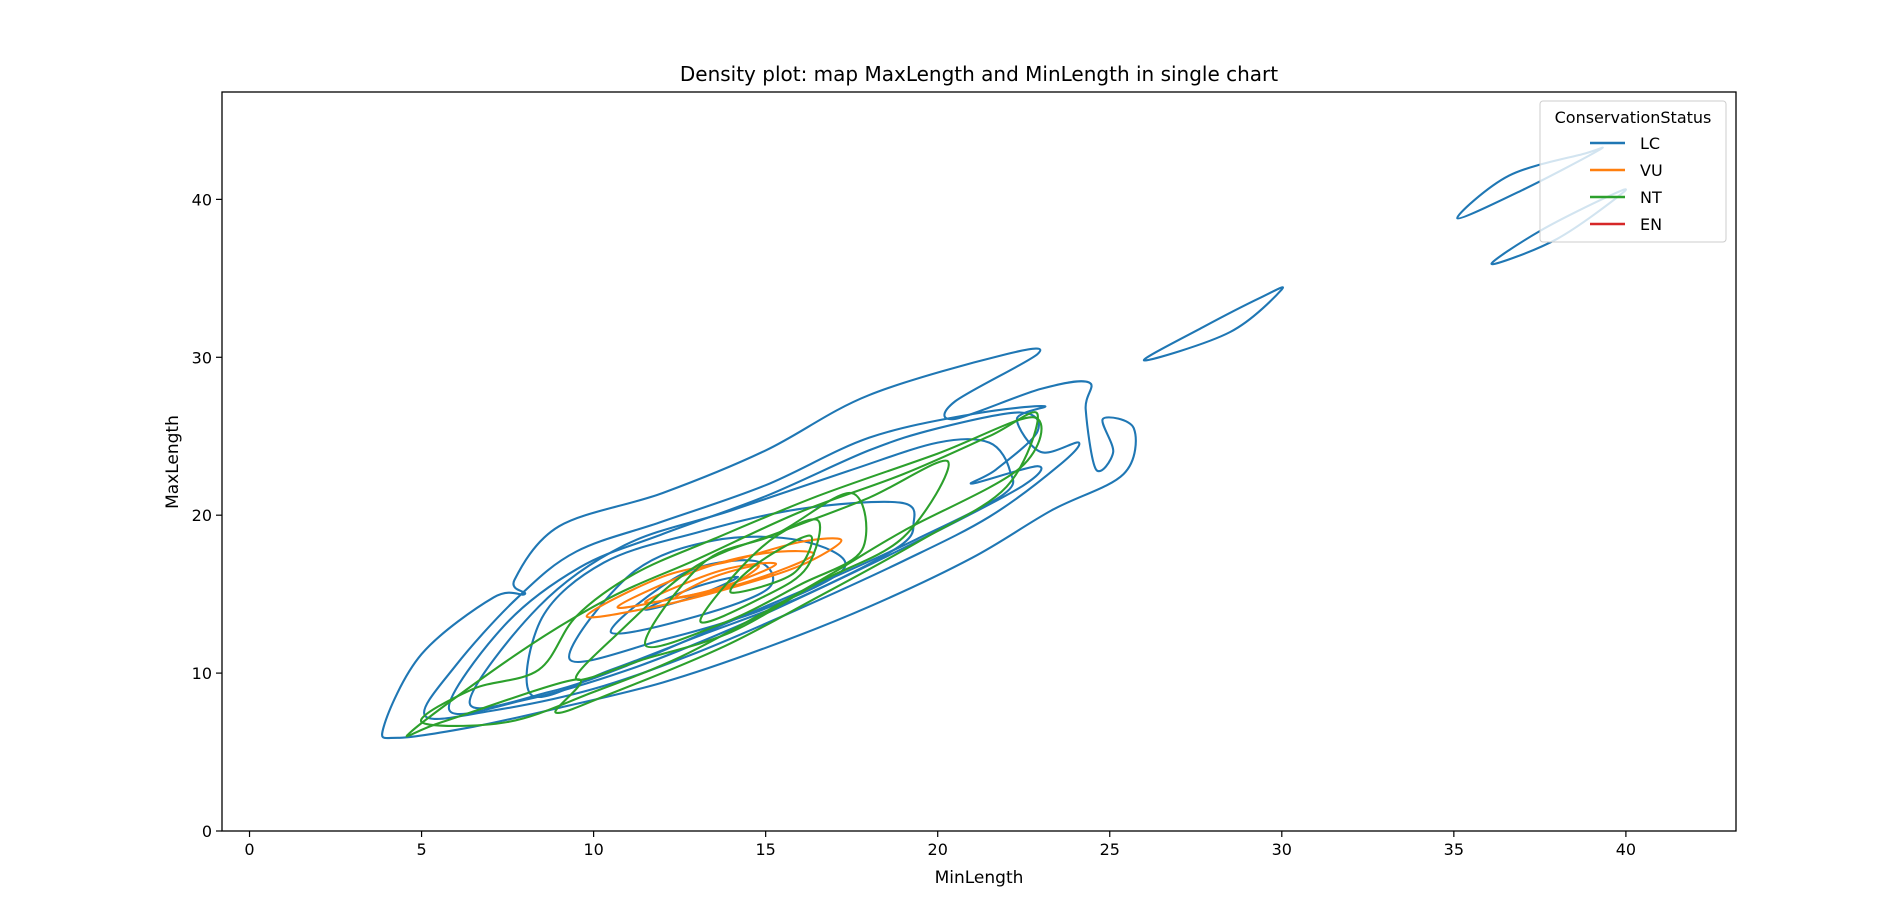  Describe the element at coordinates (765, 849) in the screenshot. I see `x-tick-label: 15` at that location.